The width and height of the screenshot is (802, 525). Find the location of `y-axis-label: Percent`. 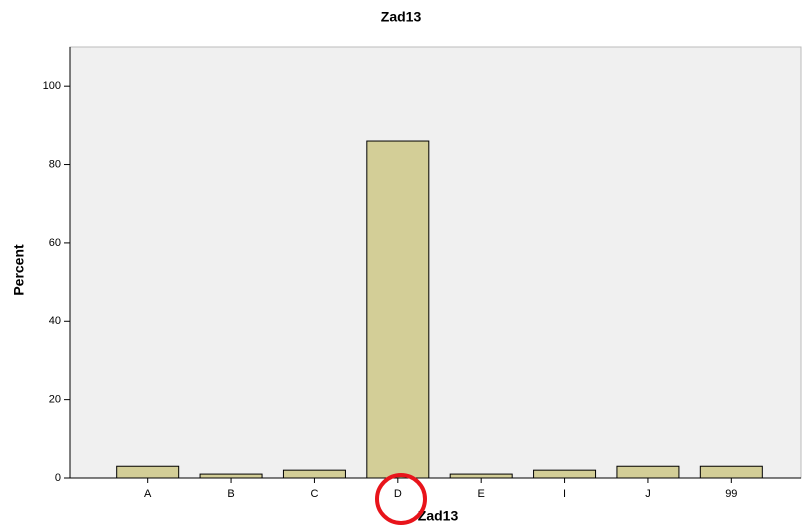

y-axis-label: Percent is located at coordinates (19, 270).